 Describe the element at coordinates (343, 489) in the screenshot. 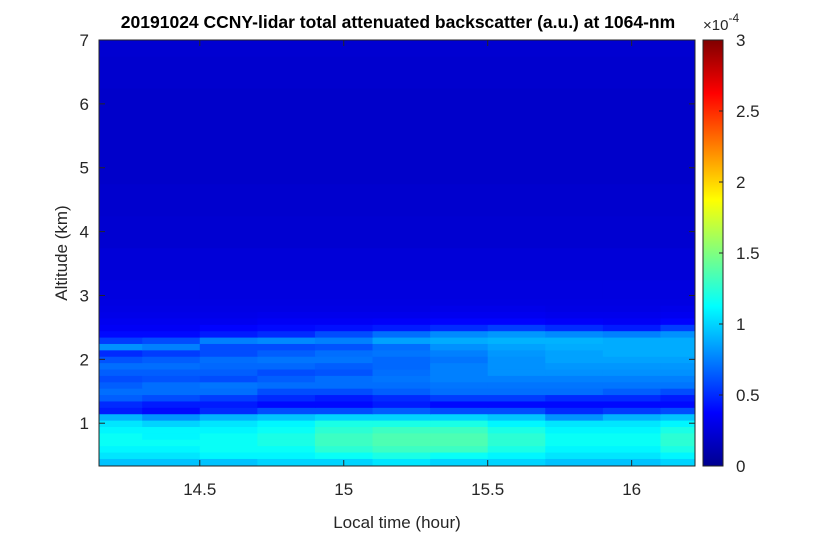

I see `x-tick-label: 15` at that location.